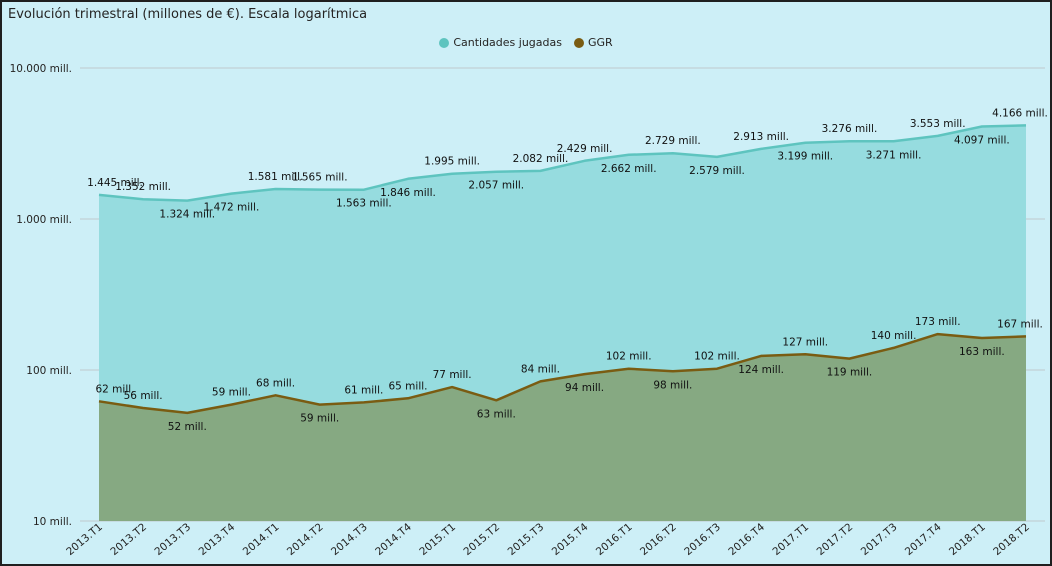 The width and height of the screenshot is (1052, 566). I want to click on x-tick-label: 2016.T3, so click(702, 539).